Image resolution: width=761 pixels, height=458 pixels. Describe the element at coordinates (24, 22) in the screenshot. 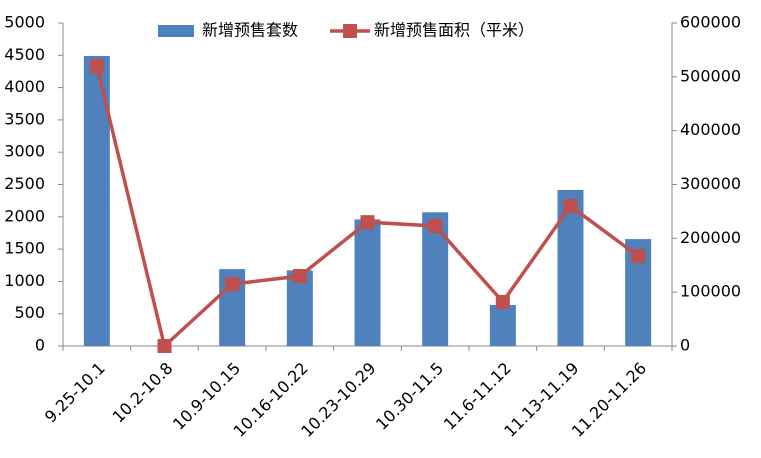

I see `y-tick-label: 5000` at that location.